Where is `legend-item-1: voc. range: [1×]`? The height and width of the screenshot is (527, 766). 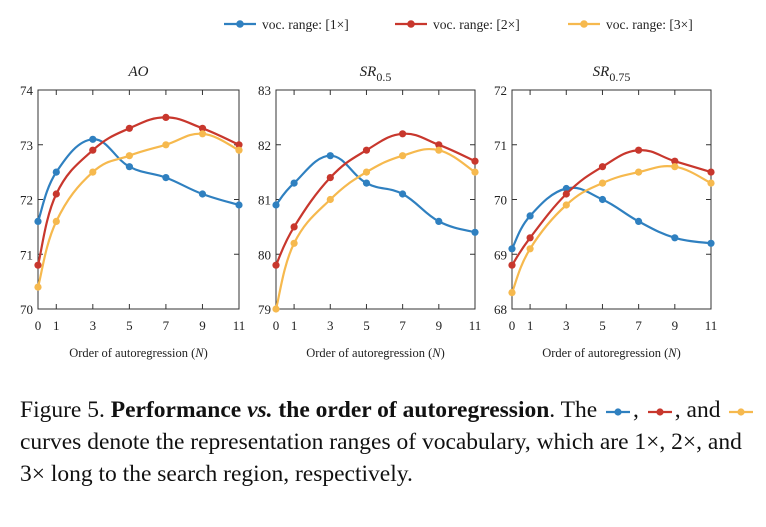 legend-item-1: voc. range: [1×] is located at coordinates (286, 24).